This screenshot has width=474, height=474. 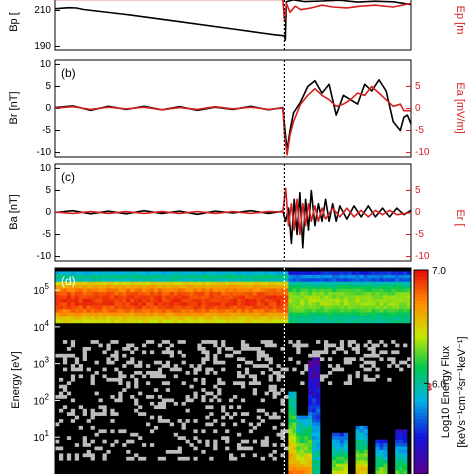 I want to click on left-tick-label: 190, so click(x=42, y=46).